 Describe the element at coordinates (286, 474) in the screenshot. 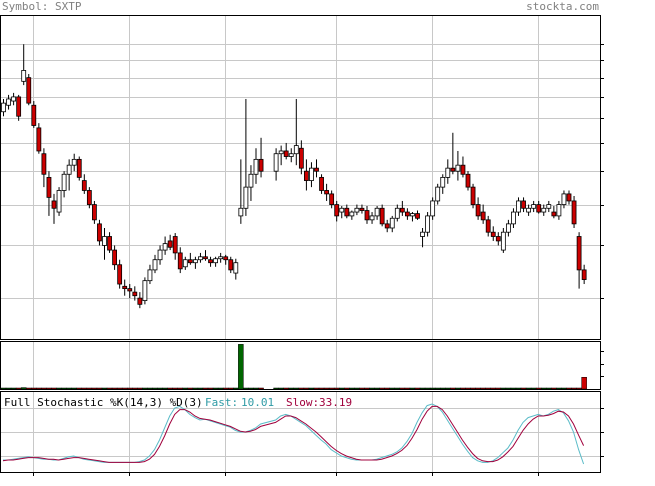

I see `x-axis` at that location.